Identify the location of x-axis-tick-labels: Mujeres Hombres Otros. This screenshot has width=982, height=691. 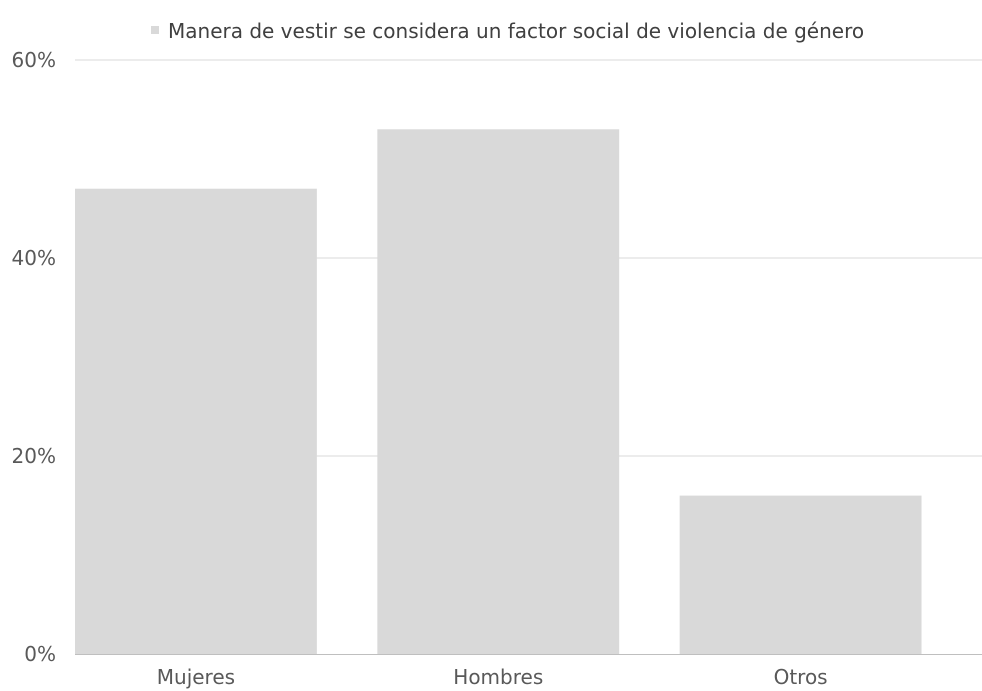
(492, 677).